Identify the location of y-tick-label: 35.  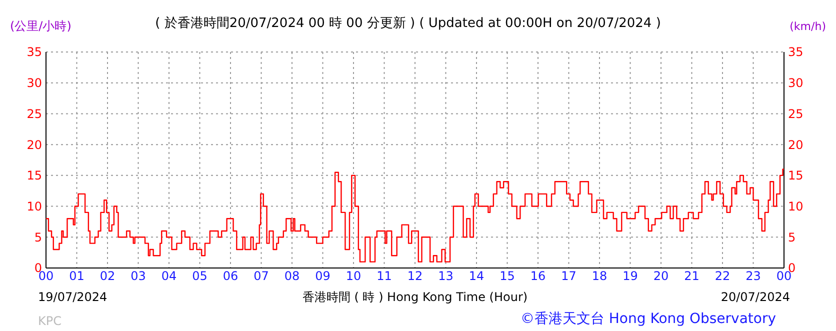
(34, 52).